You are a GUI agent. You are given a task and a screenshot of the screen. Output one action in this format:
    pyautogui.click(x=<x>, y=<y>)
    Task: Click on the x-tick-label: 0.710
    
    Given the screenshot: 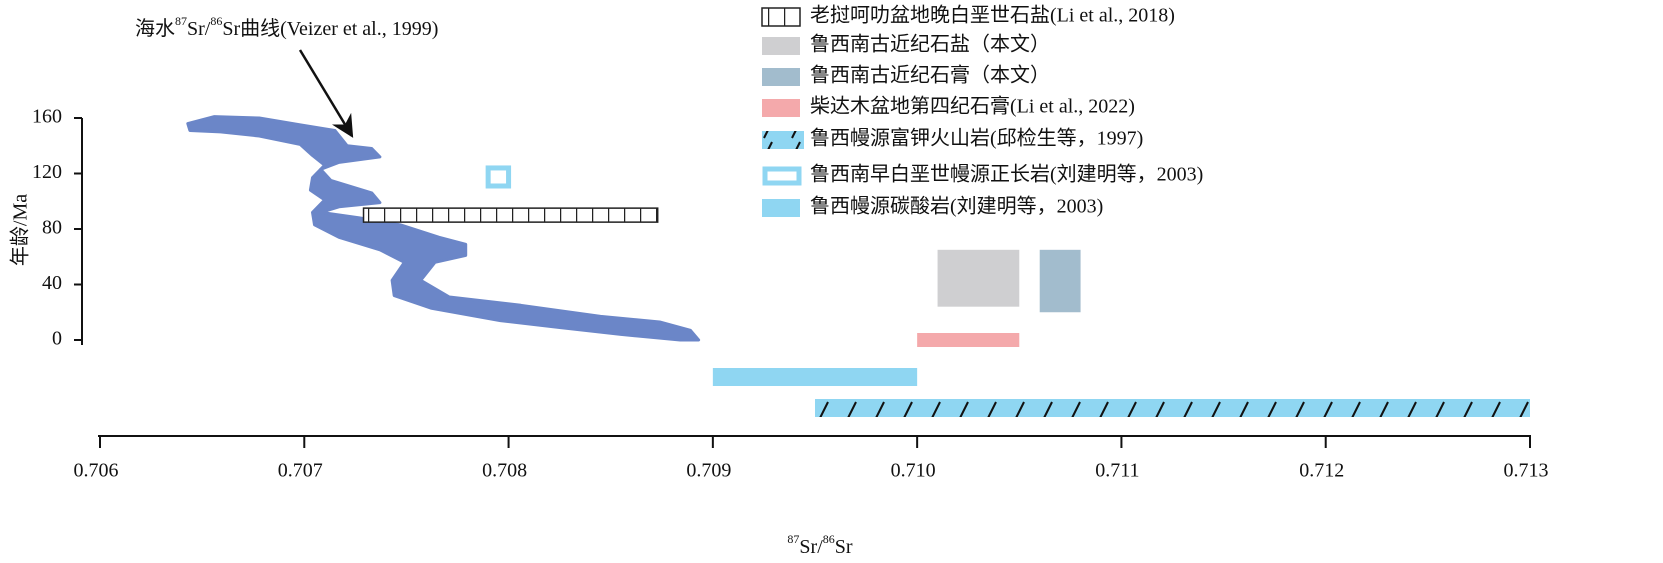 What is the action you would take?
    pyautogui.click(x=913, y=471)
    